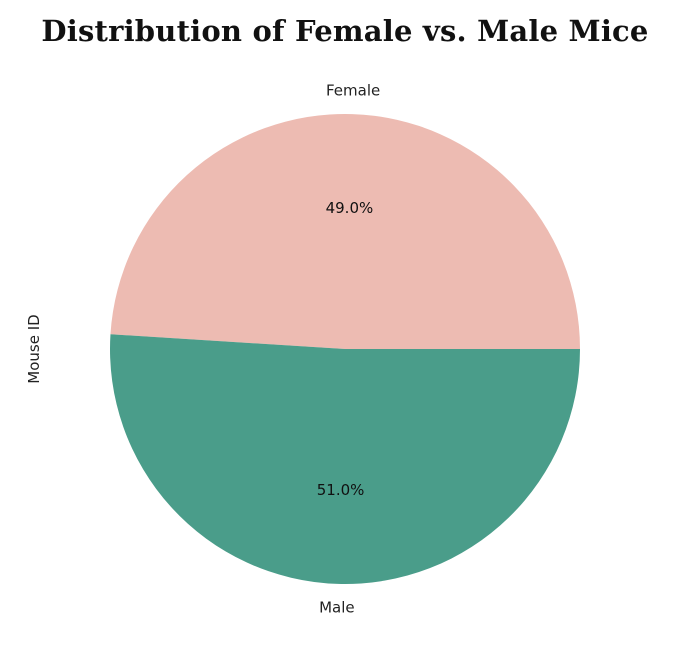 The image size is (690, 648). Describe the element at coordinates (341, 490) in the screenshot. I see `pct-label-male: 51.0%` at that location.